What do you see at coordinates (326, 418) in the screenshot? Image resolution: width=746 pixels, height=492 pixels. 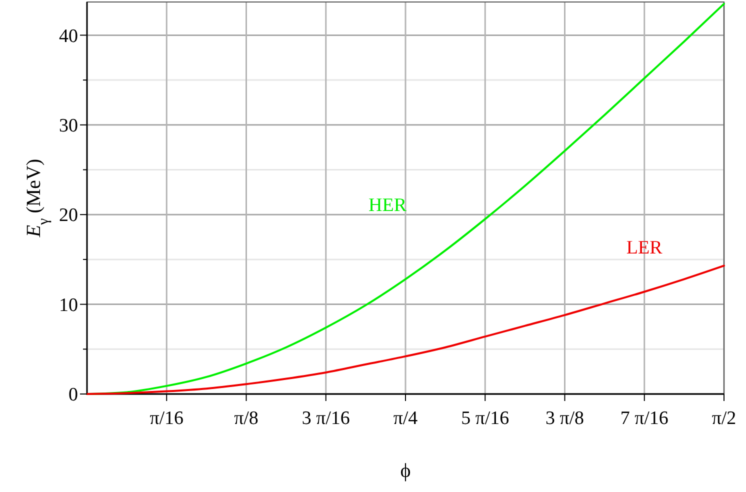 I see `x-tick-label: 3 π/16` at bounding box center [326, 418].